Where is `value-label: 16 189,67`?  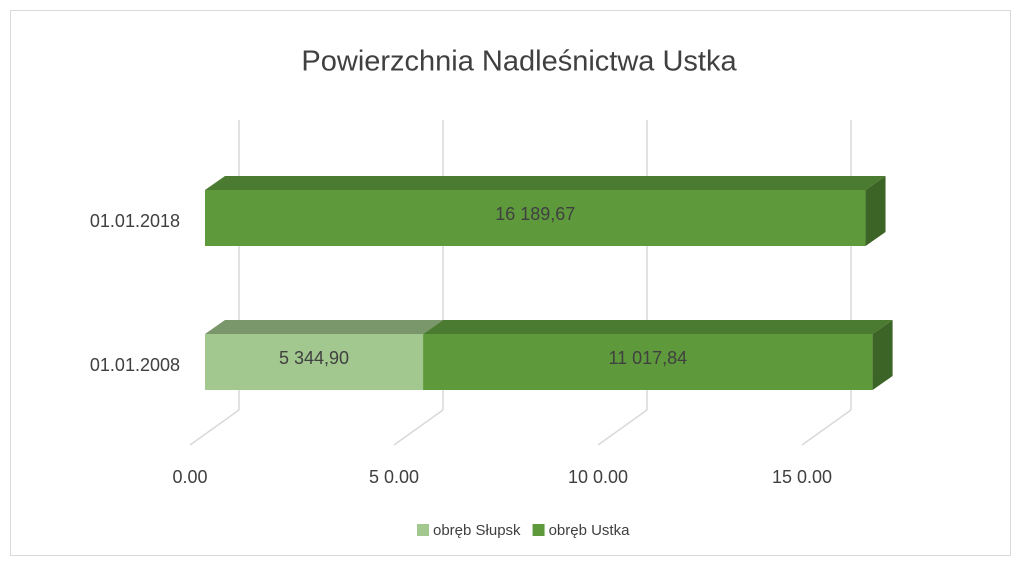
value-label: 16 189,67 is located at coordinates (535, 214).